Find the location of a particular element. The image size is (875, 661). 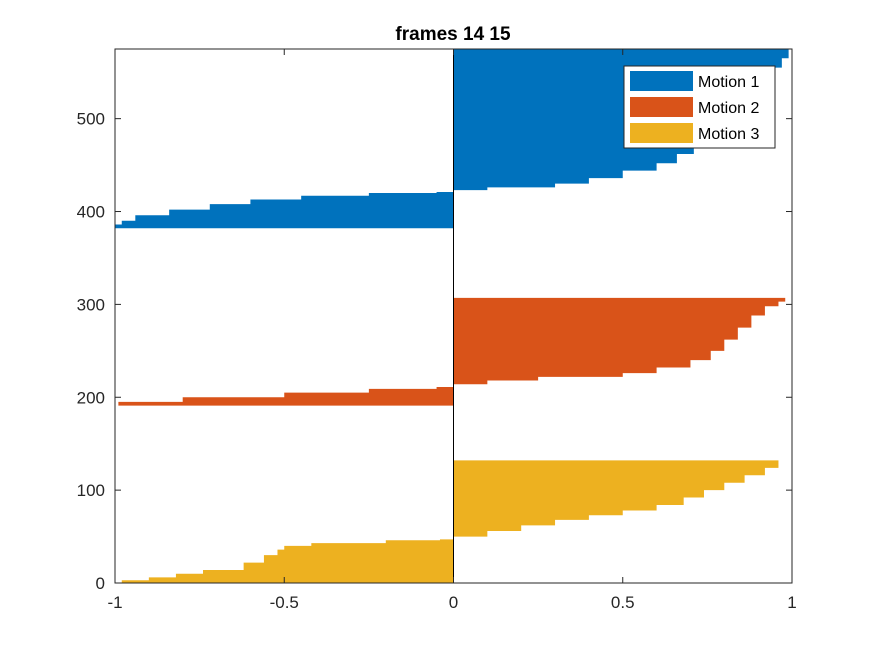

series-motion-3-area is located at coordinates (456, 521).